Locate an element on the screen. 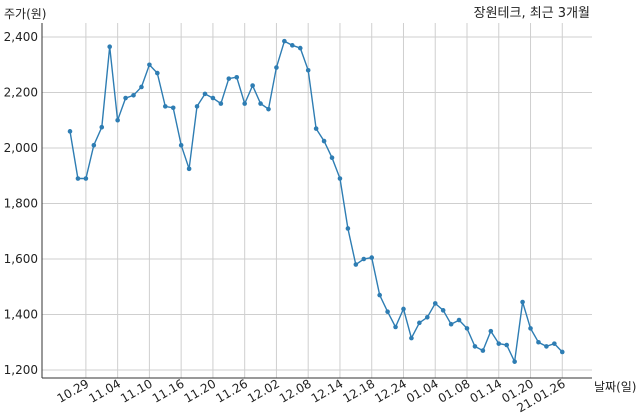  x-tick-label: 11.26 is located at coordinates (231, 390).